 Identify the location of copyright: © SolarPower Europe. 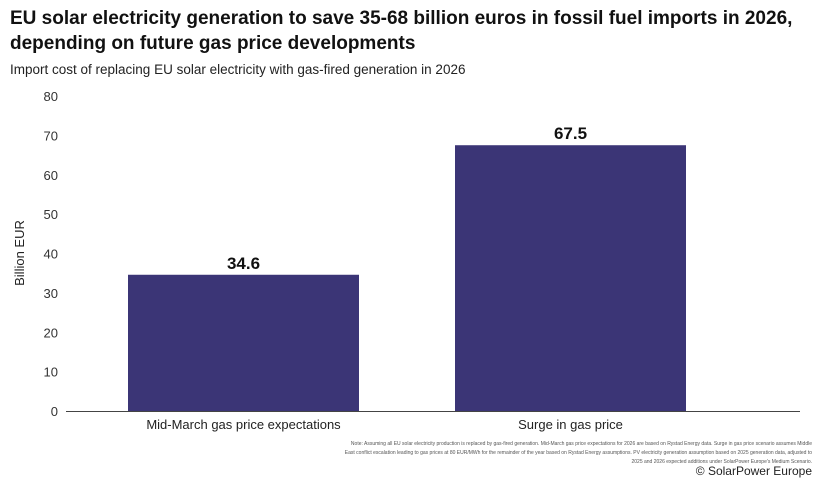
(753, 471).